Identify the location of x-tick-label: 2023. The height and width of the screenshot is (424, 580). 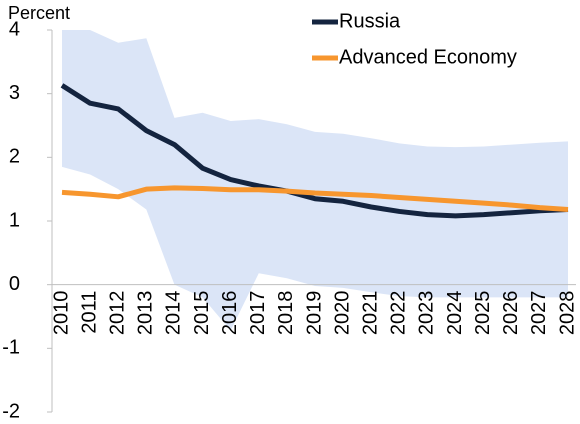
(427, 313).